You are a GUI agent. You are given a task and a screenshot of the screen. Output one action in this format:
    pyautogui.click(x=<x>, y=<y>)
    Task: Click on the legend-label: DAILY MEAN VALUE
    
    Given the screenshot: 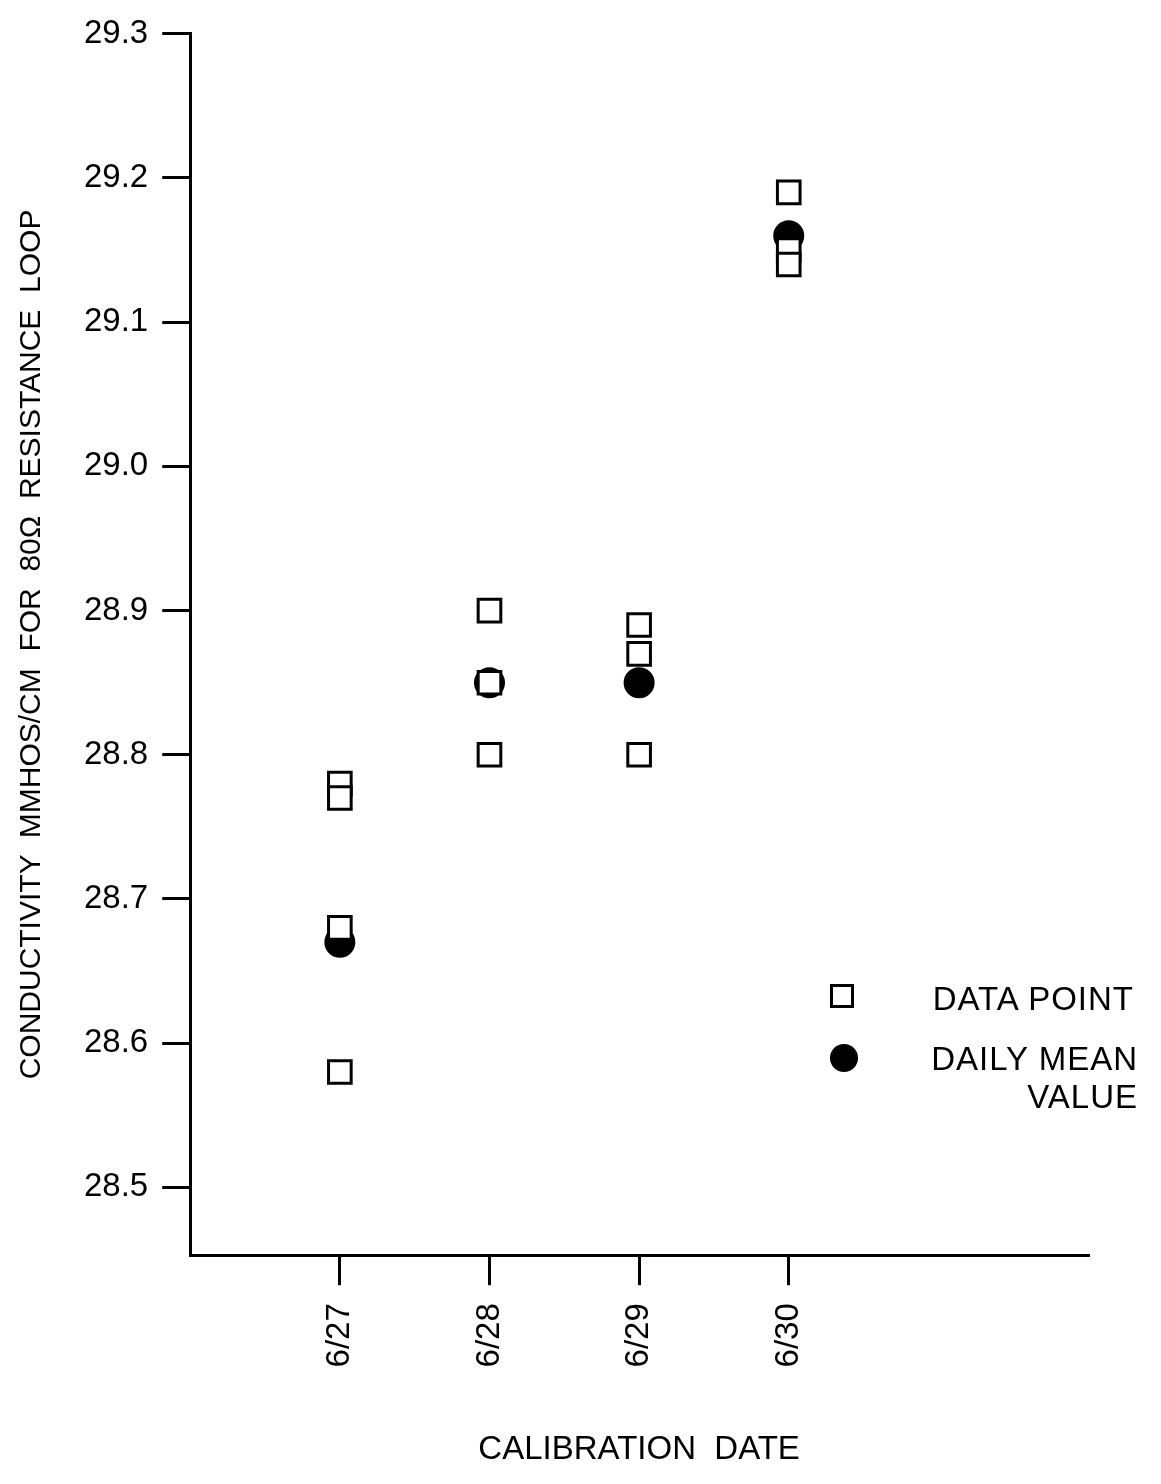 What is the action you would take?
    pyautogui.click(x=1034, y=1078)
    